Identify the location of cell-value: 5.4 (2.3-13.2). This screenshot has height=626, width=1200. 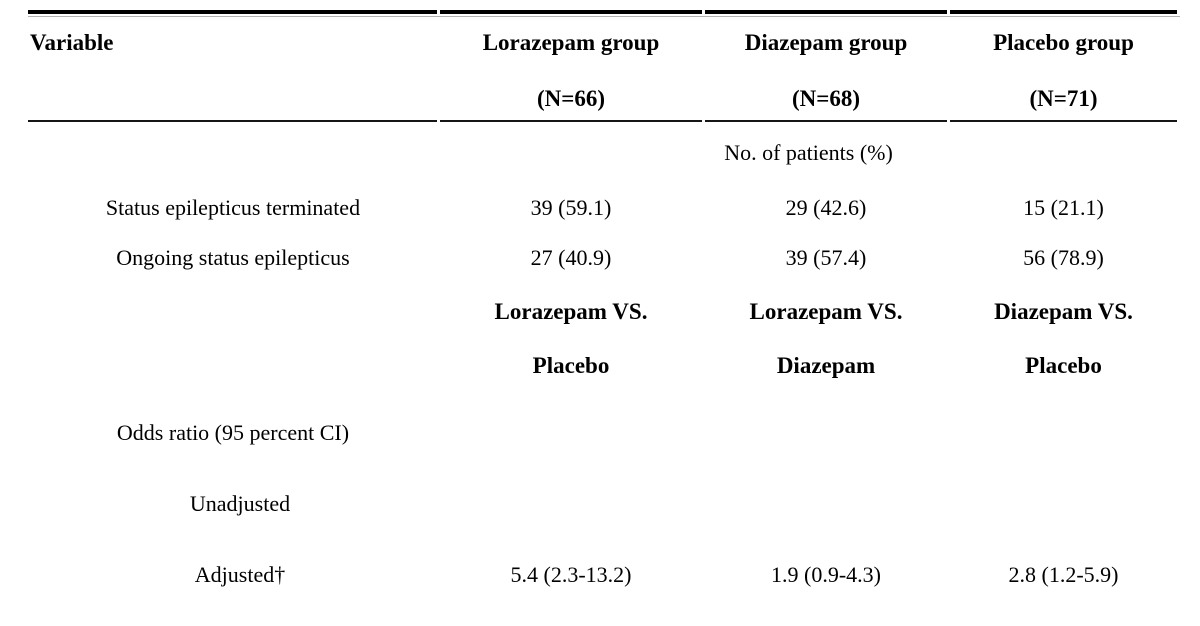
(571, 574).